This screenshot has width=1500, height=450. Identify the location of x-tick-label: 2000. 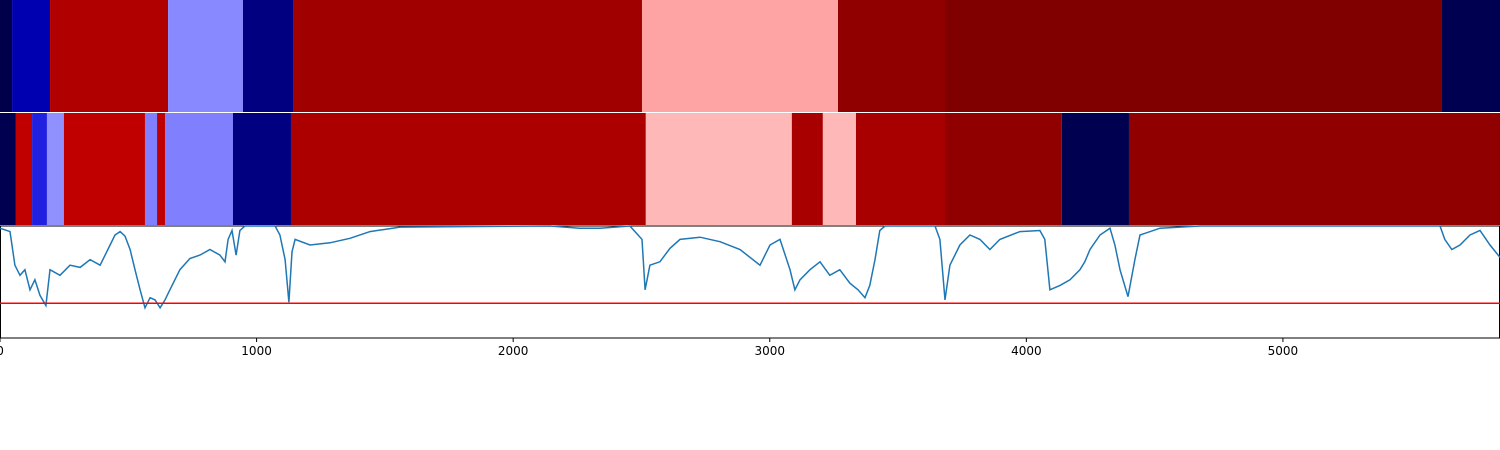
(513, 351).